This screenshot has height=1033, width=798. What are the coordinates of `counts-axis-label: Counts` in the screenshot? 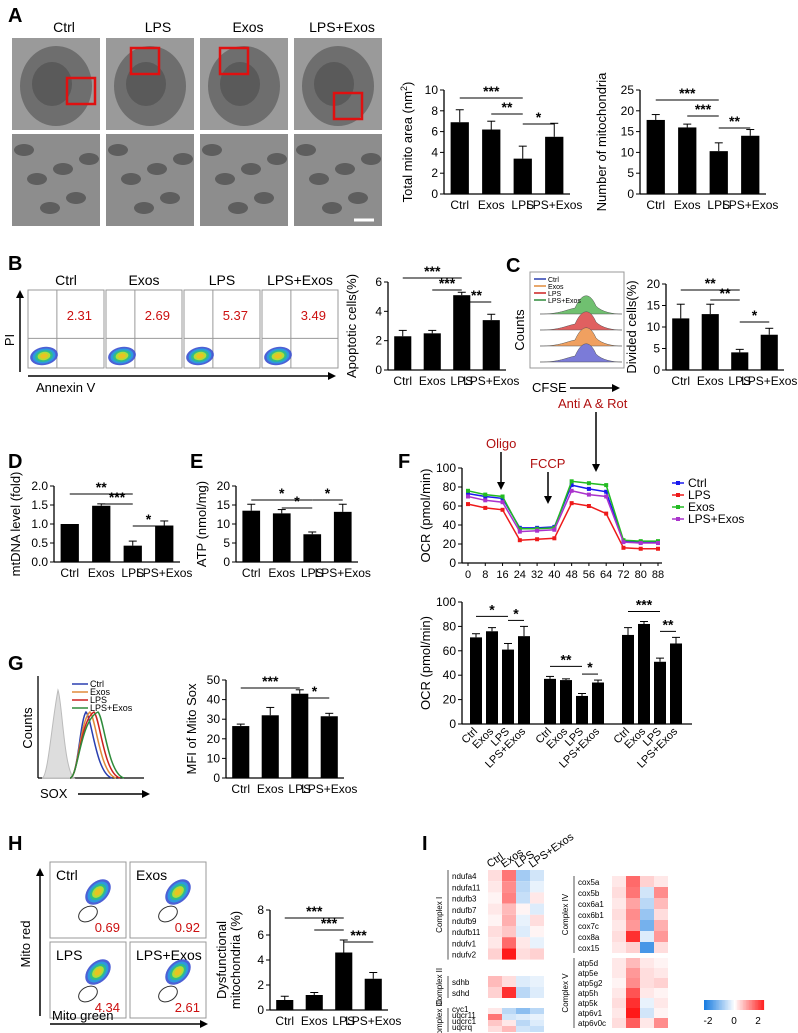 It's located at (519, 330).